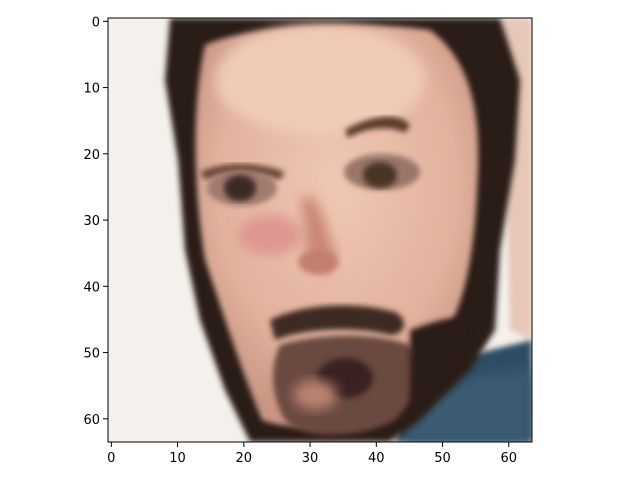 This screenshot has height=480, width=640. I want to click on x-tick-label: 40, so click(376, 458).